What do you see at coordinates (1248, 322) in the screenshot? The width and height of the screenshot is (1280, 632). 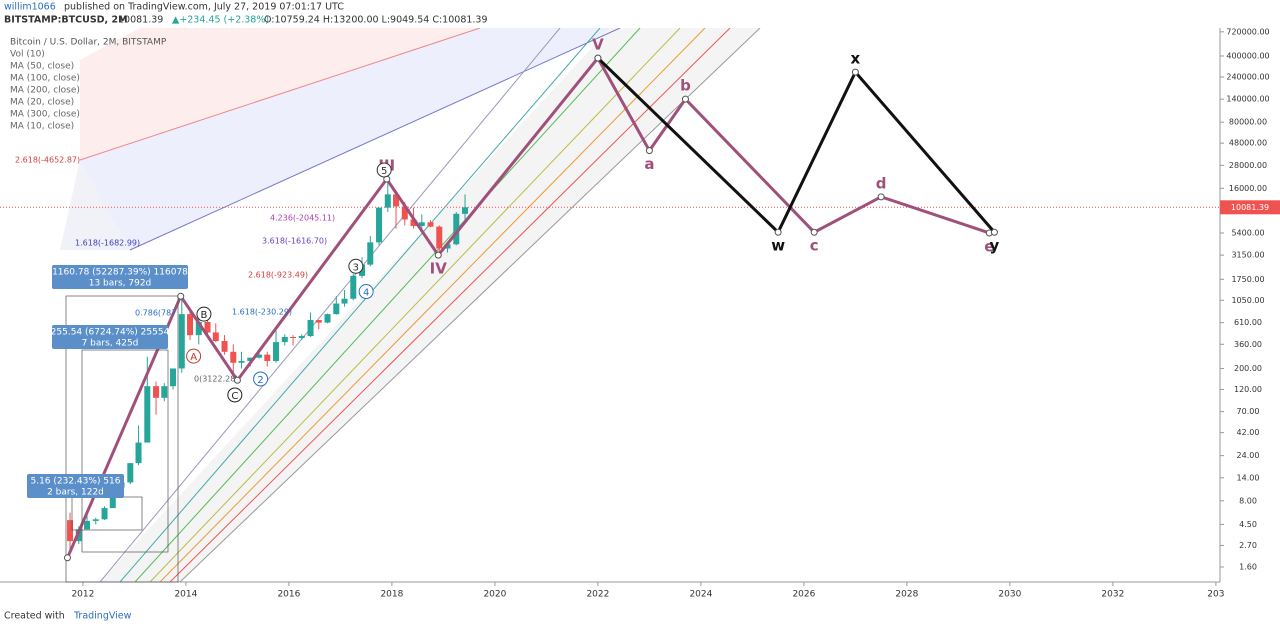 I see `y-tick-label: 610.00` at bounding box center [1248, 322].